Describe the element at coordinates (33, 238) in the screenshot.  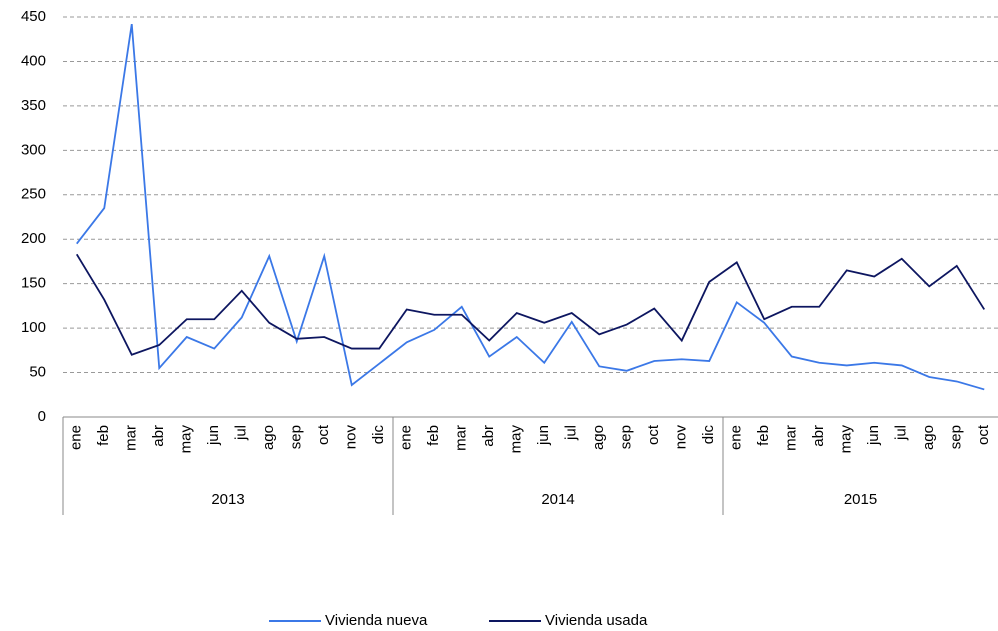
I see `y-tick-label: 200` at that location.